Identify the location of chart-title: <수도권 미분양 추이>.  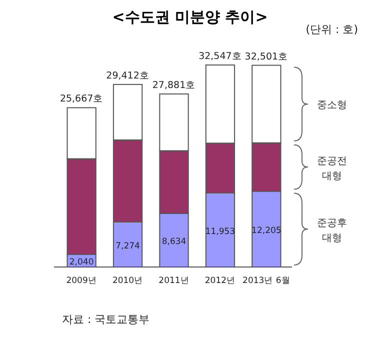
(190, 17).